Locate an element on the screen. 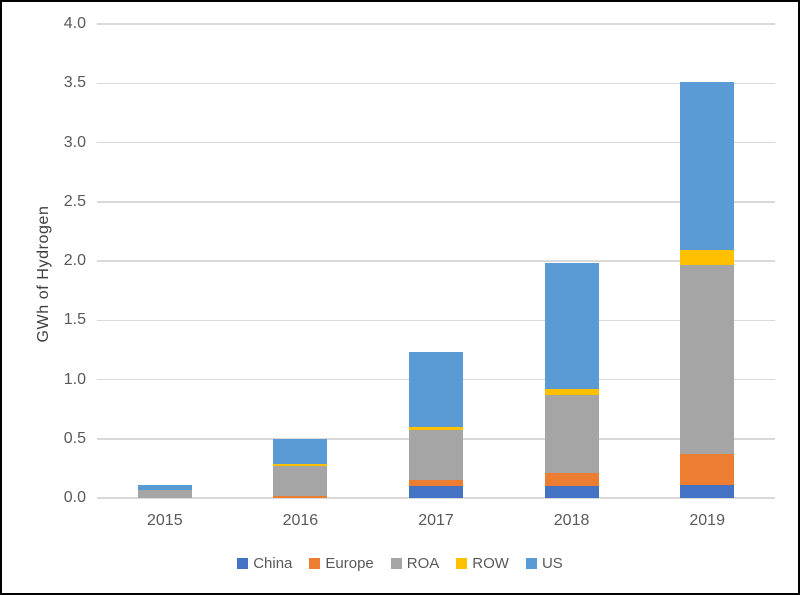 The height and width of the screenshot is (595, 800). y-tick-label: 4.0 is located at coordinates (74, 23).